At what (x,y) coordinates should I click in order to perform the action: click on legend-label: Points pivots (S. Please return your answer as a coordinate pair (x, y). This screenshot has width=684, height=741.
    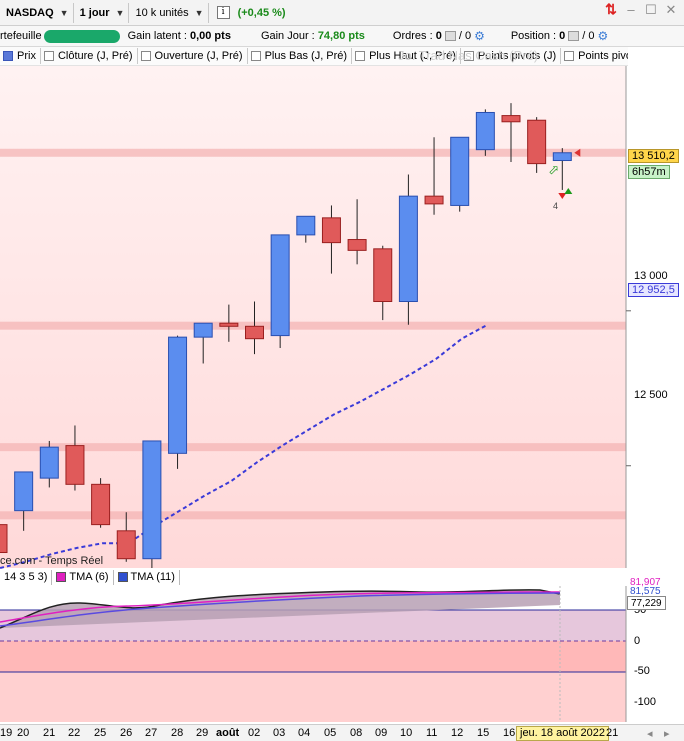
    Looking at the image, I should click on (603, 56).